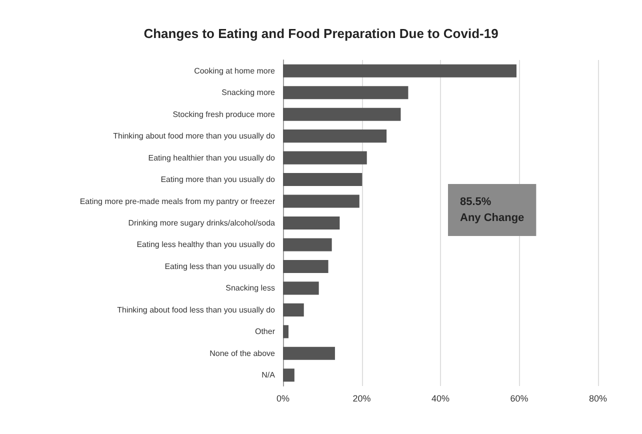 The width and height of the screenshot is (642, 434). What do you see at coordinates (224, 114) in the screenshot?
I see `y-tick-label: Stocking fresh produce more` at bounding box center [224, 114].